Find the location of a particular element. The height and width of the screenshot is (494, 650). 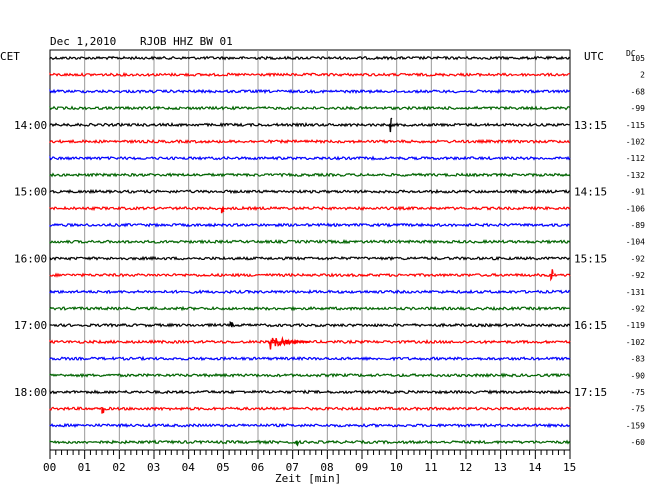

dc-offset-label: -112 is located at coordinates (635, 158).